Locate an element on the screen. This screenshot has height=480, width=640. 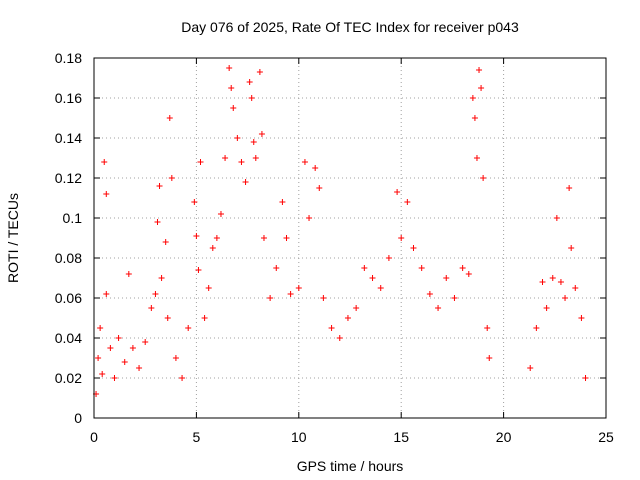
y-tick-label: 0 is located at coordinates (78, 418).